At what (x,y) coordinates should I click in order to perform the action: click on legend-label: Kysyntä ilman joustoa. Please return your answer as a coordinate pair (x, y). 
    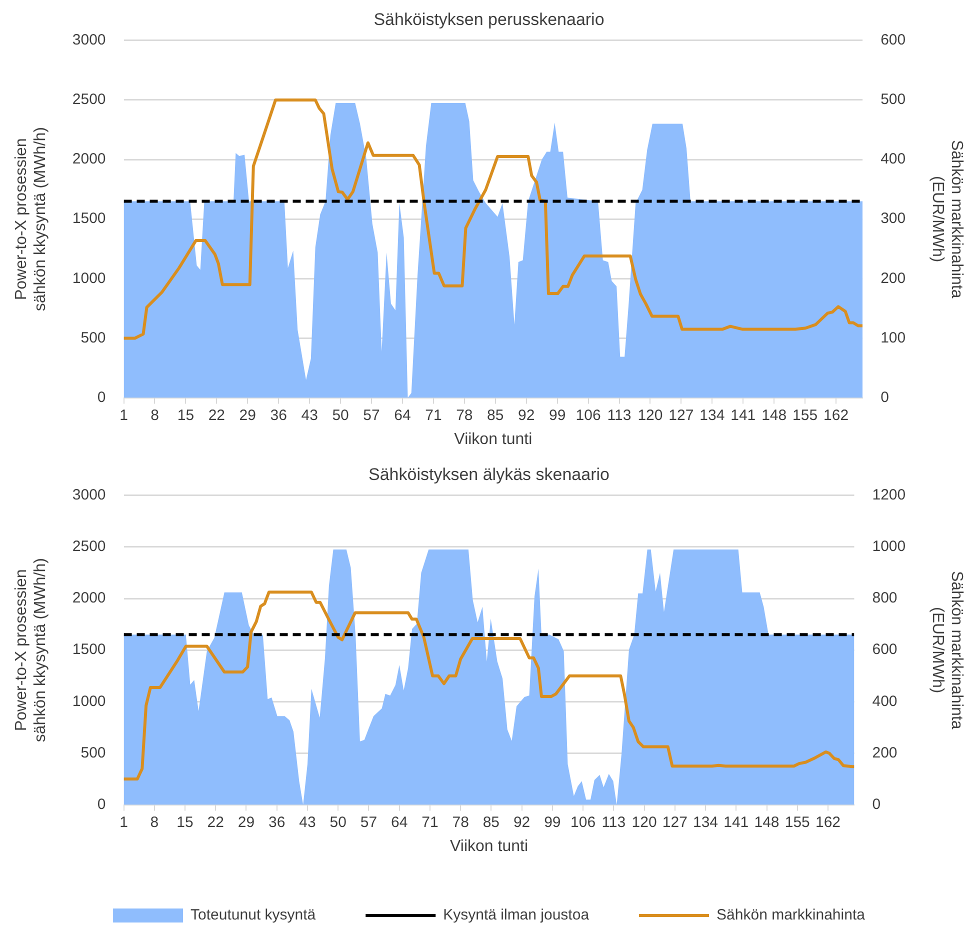
    Looking at the image, I should click on (516, 915).